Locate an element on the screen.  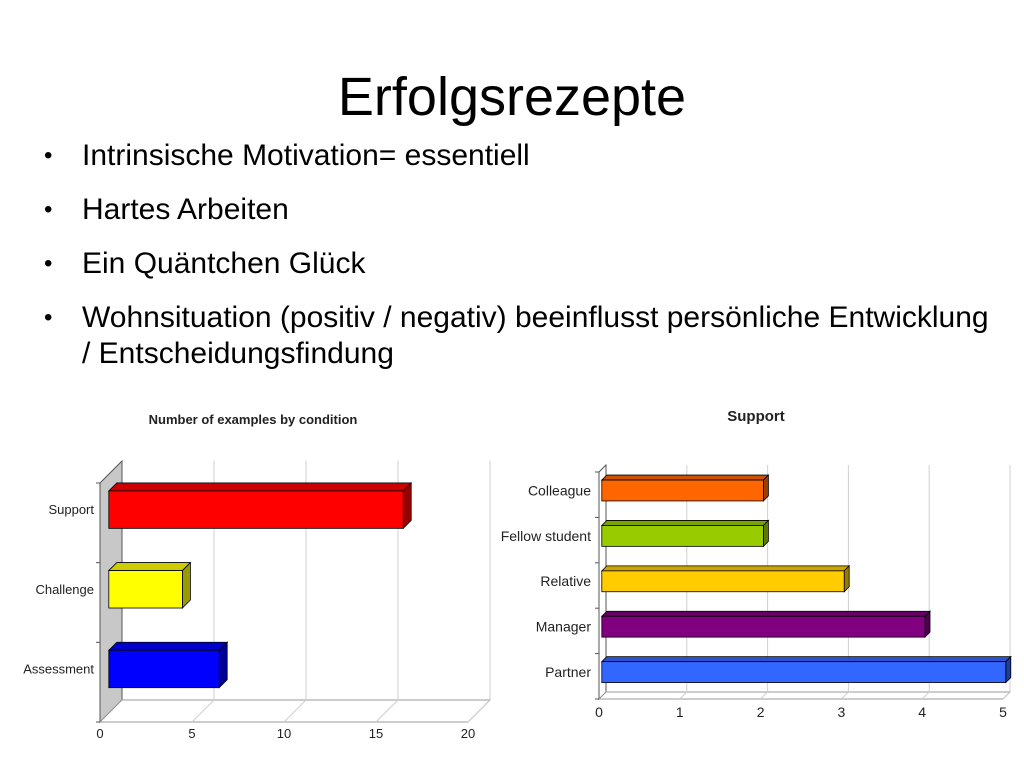
bar-manager is located at coordinates (763, 626).